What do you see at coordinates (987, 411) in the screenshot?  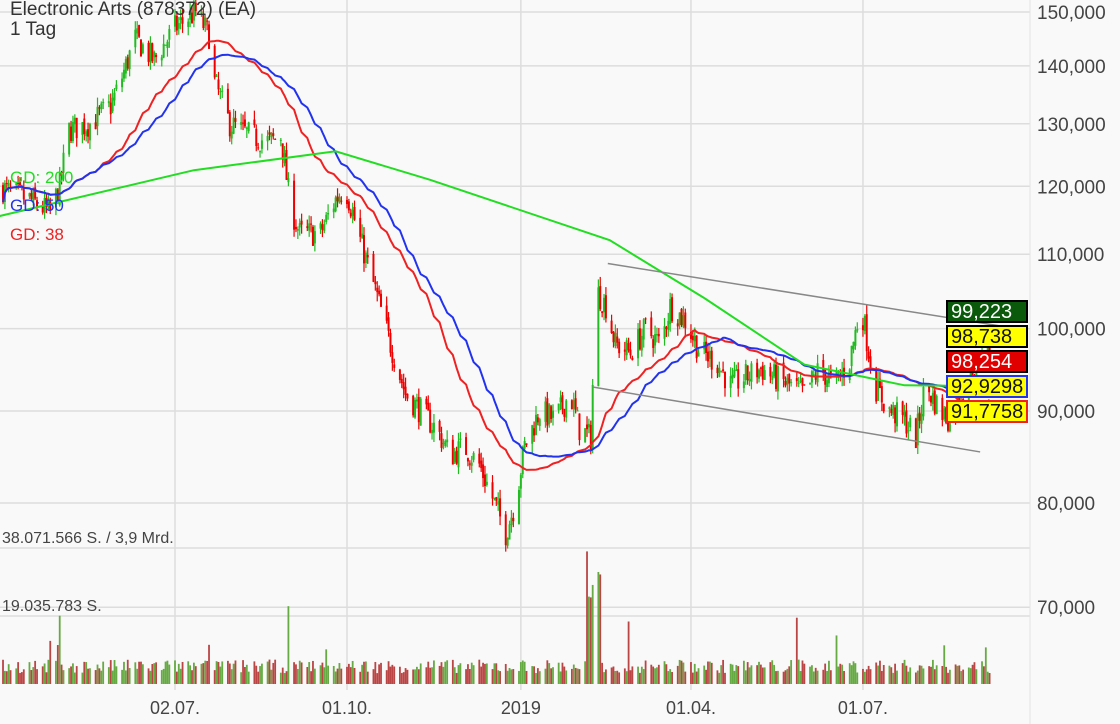 I see `price-tag-gd38: 91,7758` at bounding box center [987, 411].